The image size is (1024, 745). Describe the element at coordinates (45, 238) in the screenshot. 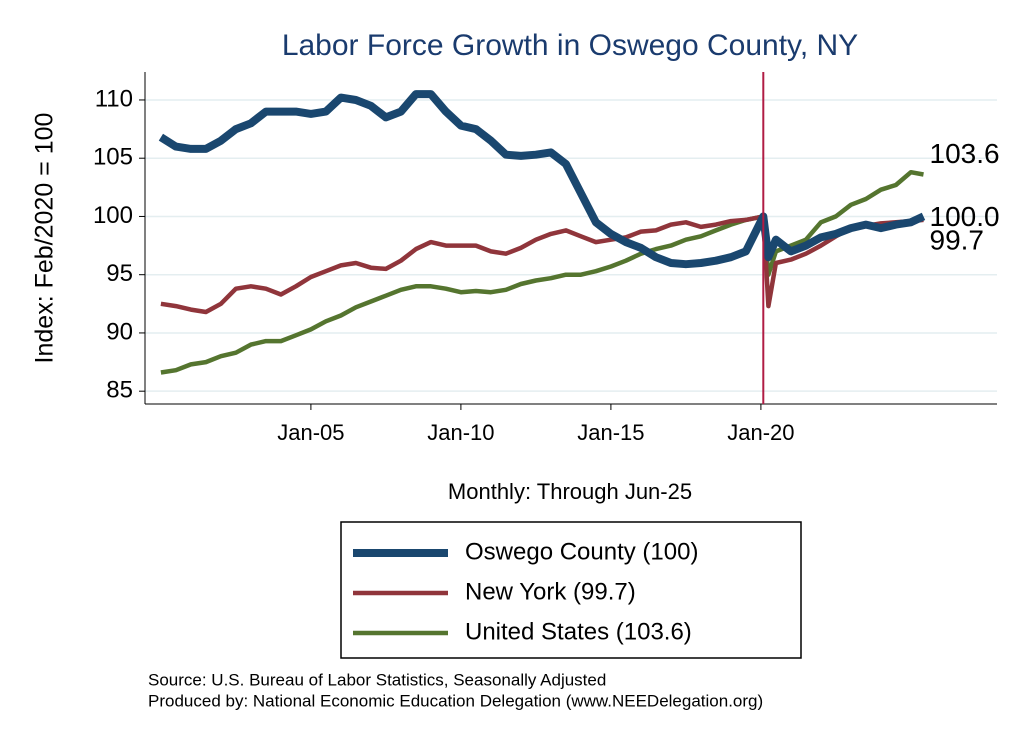

I see `y-axis-label: Index: Feb/2020 = 100` at that location.